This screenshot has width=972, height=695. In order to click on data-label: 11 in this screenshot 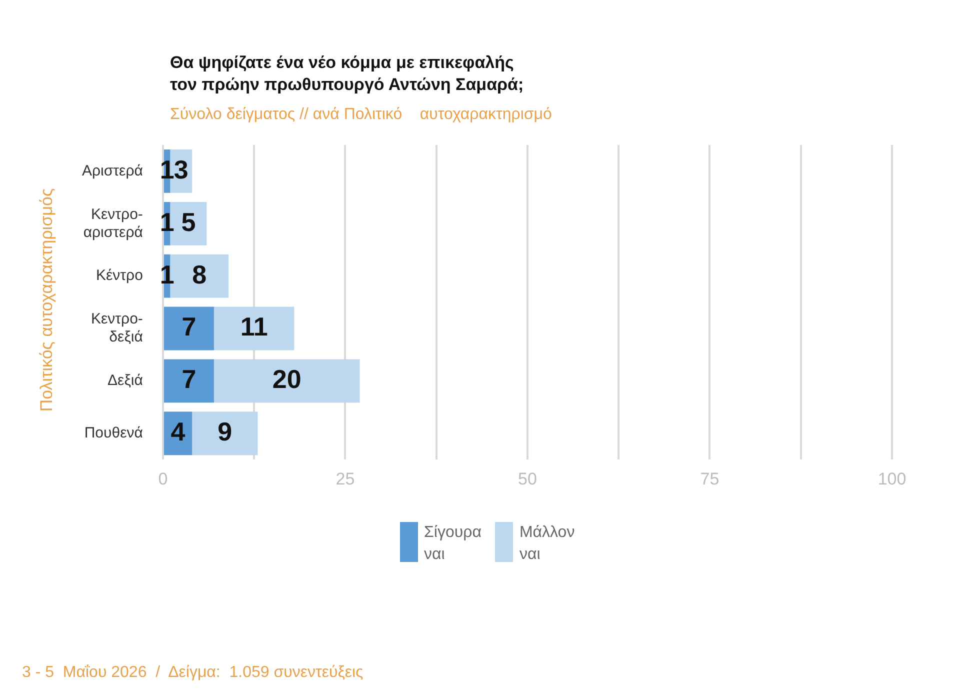, I will do `click(254, 327)`.